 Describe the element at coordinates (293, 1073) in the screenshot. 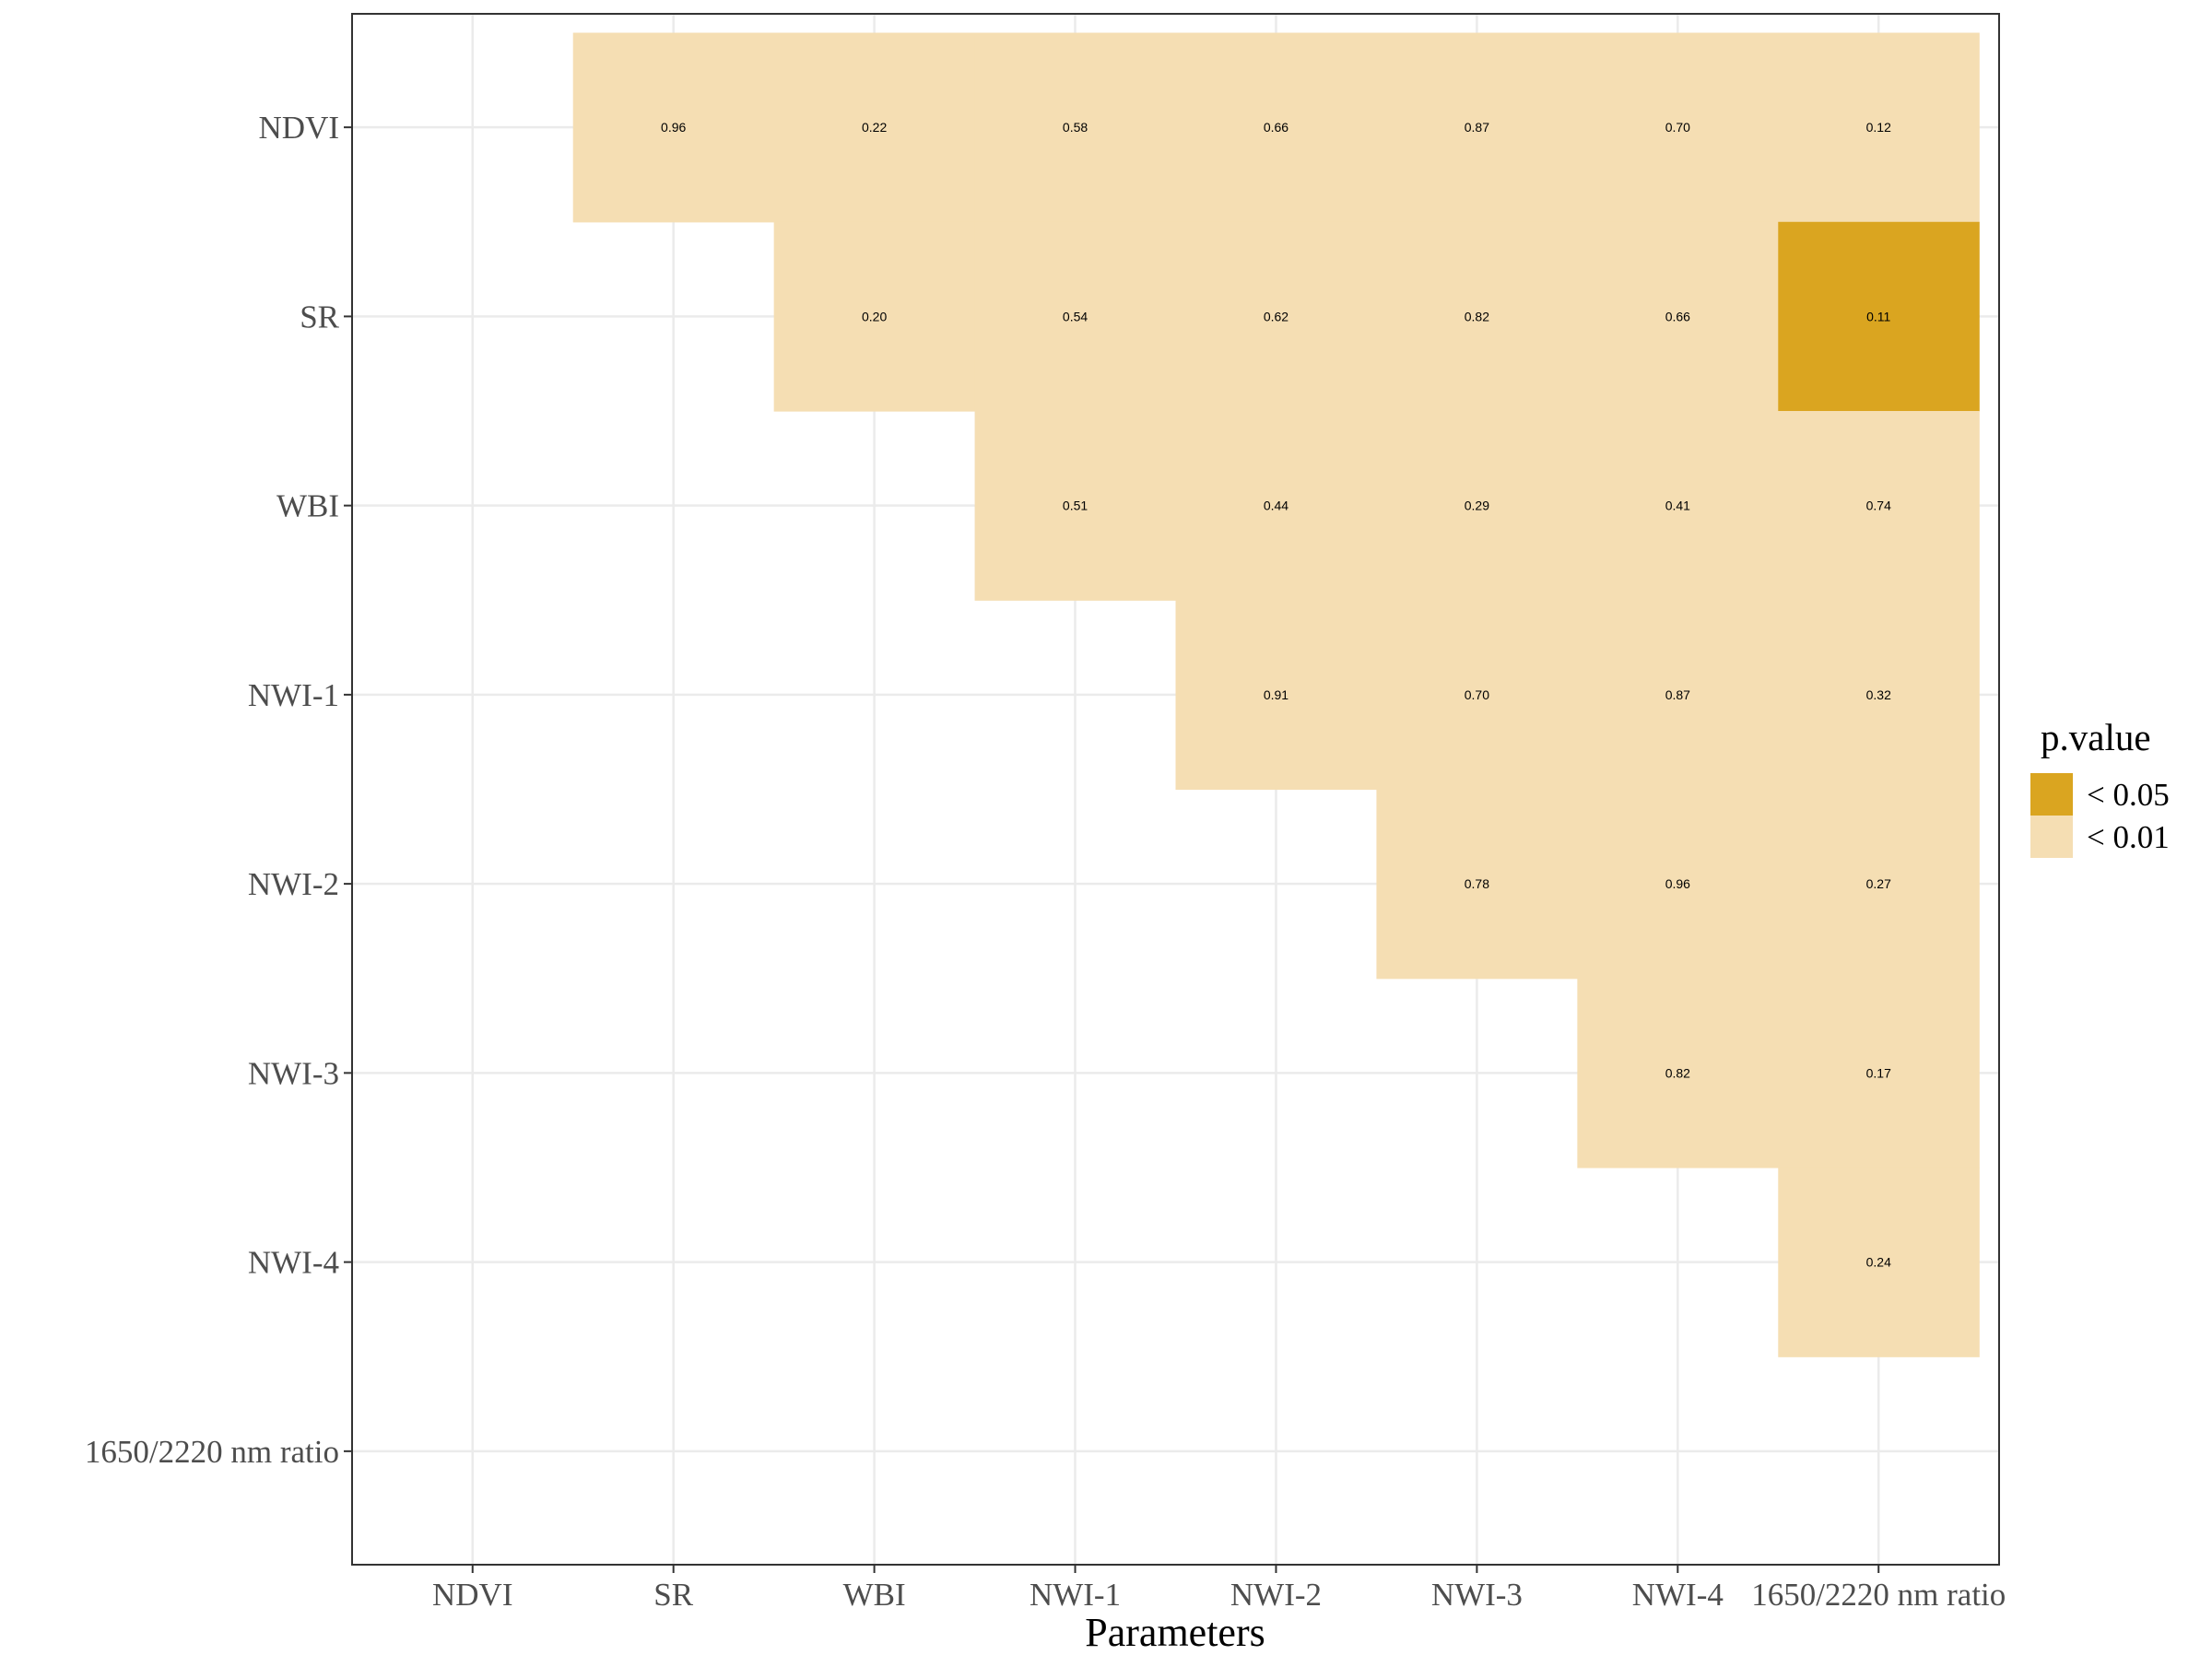

I see `y-tick-label: NWI-3` at that location.